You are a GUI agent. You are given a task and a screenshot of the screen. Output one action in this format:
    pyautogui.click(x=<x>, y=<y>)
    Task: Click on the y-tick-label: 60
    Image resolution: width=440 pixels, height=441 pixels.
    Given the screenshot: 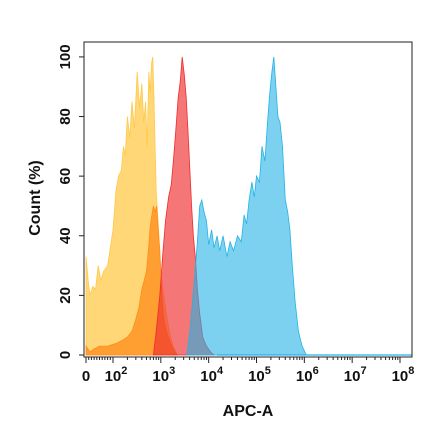 What is the action you would take?
    pyautogui.click(x=65, y=176)
    